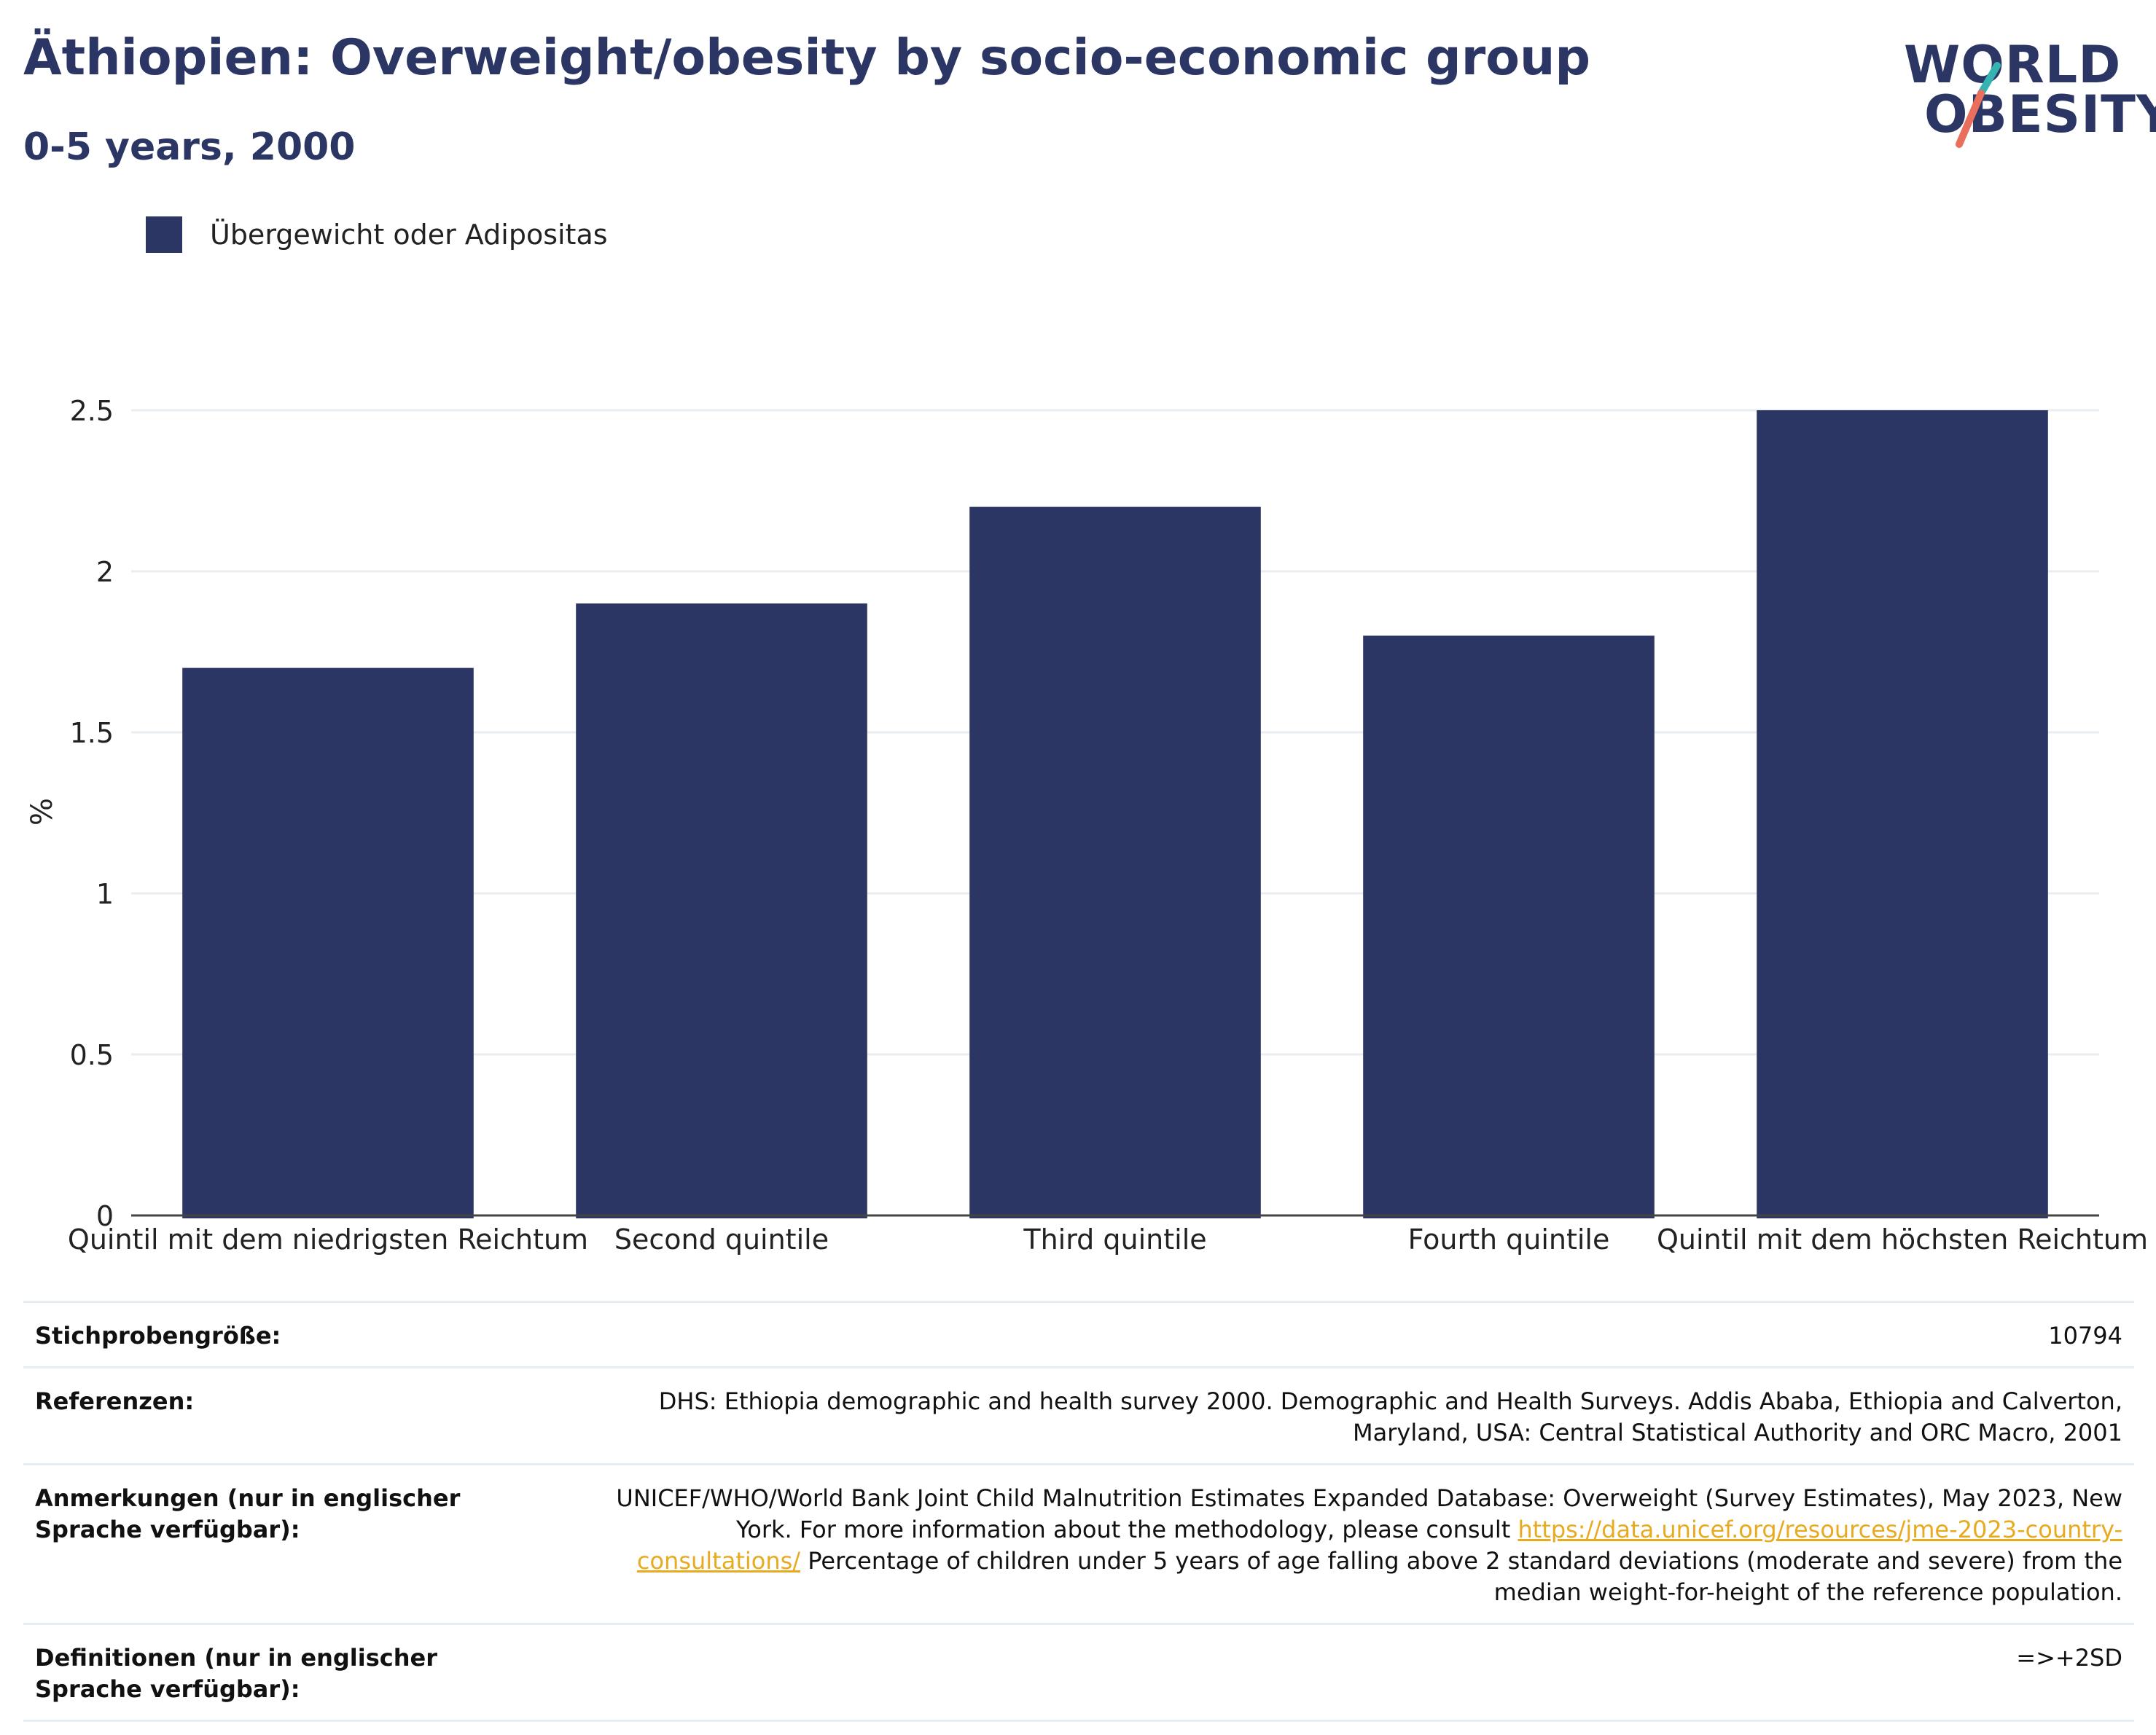  I want to click on logo-text-world: WORLD, so click(2013, 65).